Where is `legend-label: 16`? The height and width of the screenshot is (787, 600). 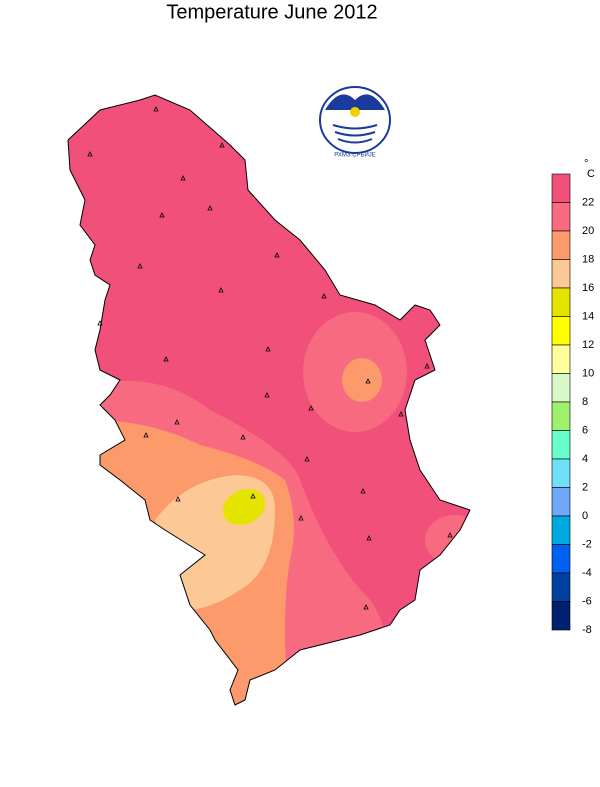
legend-label: 16 is located at coordinates (588, 288).